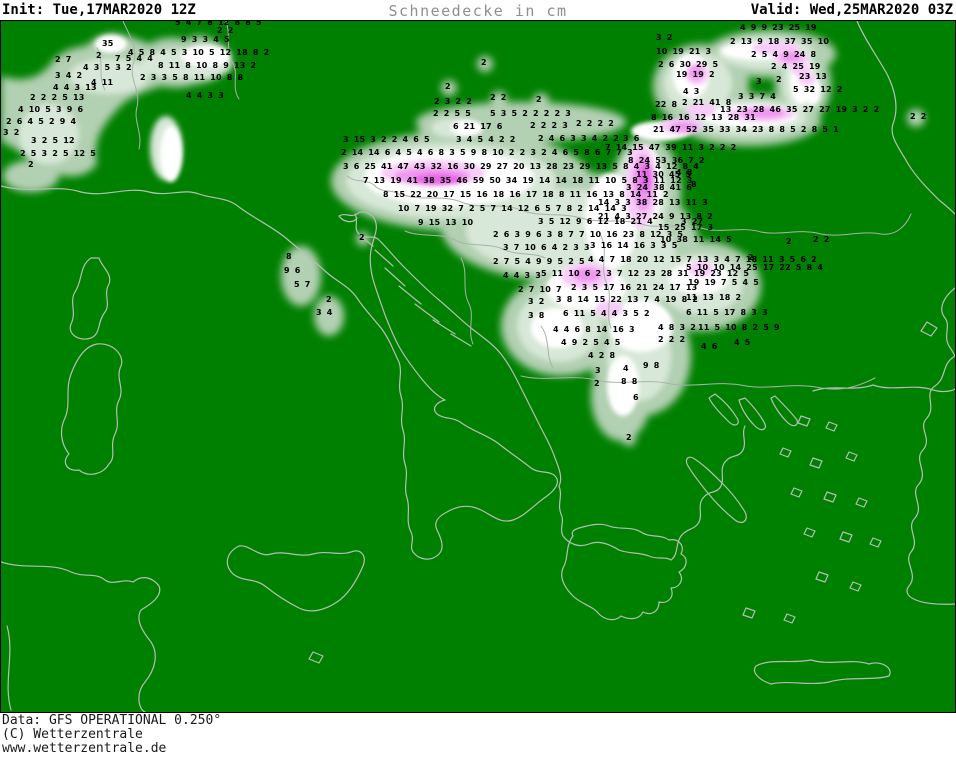  I want to click on snow-value-row: 9 8, so click(651, 365).